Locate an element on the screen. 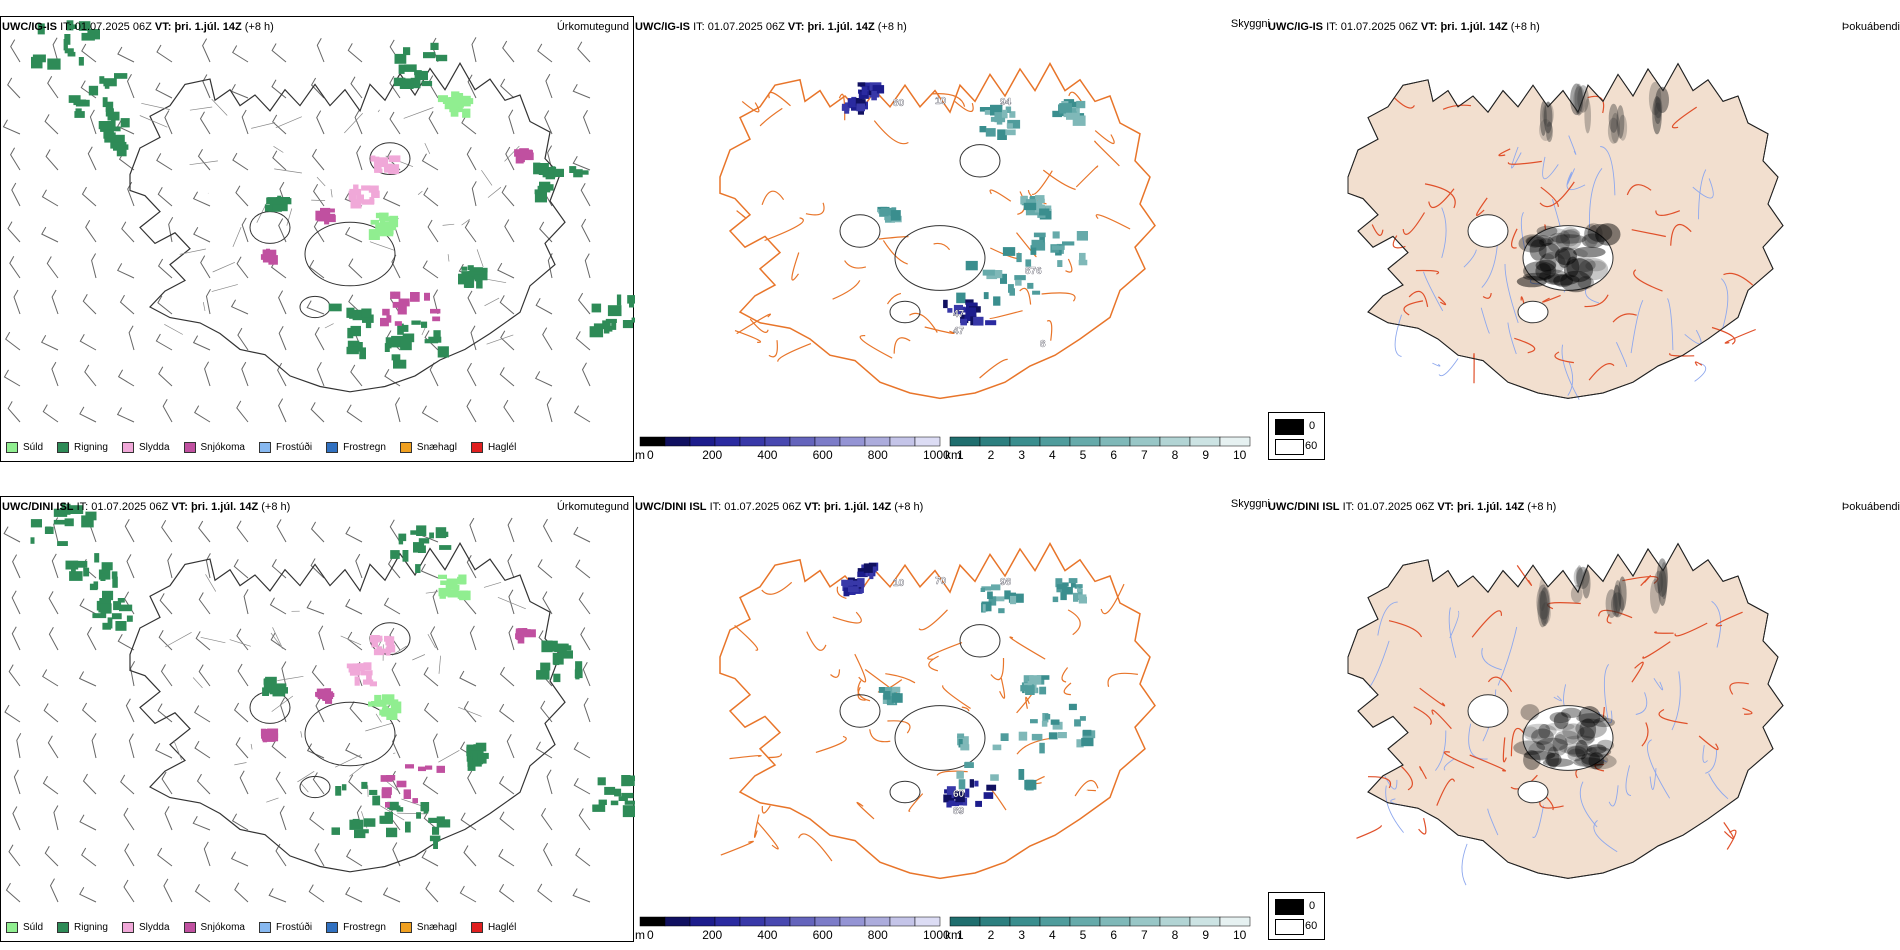  visibility-value-label: 10 is located at coordinates (941, 101).